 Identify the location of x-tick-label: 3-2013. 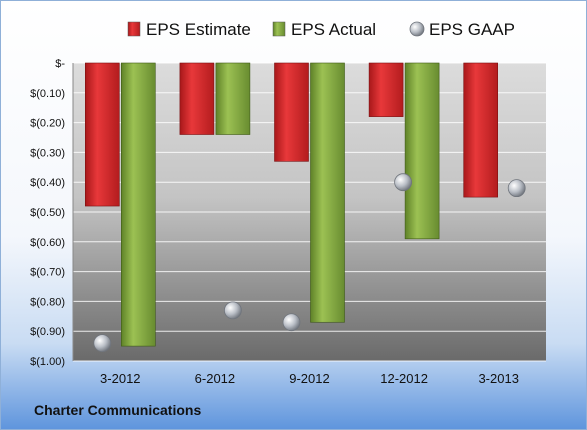
(498, 378).